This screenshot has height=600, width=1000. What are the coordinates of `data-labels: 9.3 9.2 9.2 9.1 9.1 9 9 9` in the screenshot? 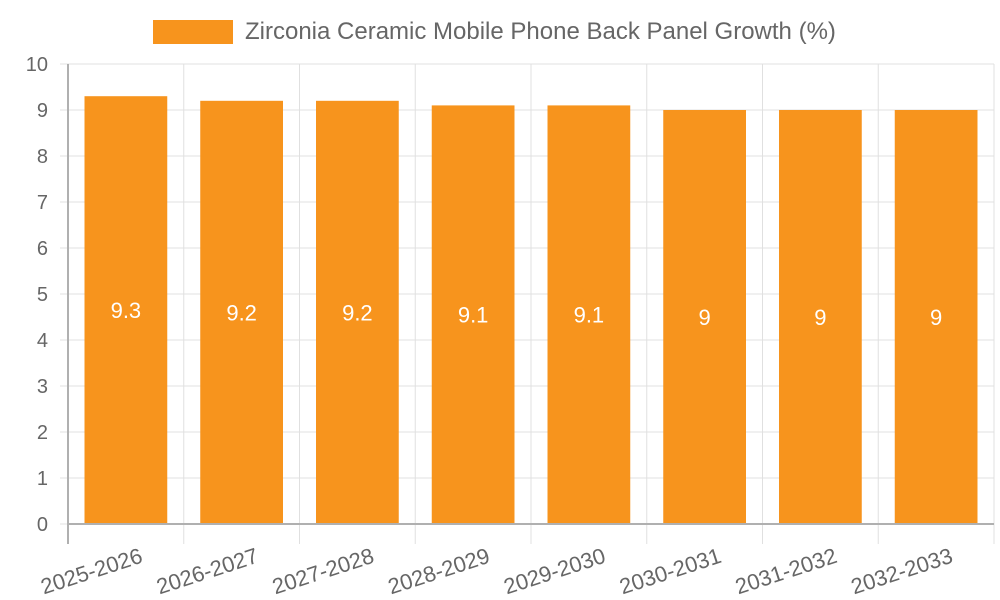 It's located at (527, 314).